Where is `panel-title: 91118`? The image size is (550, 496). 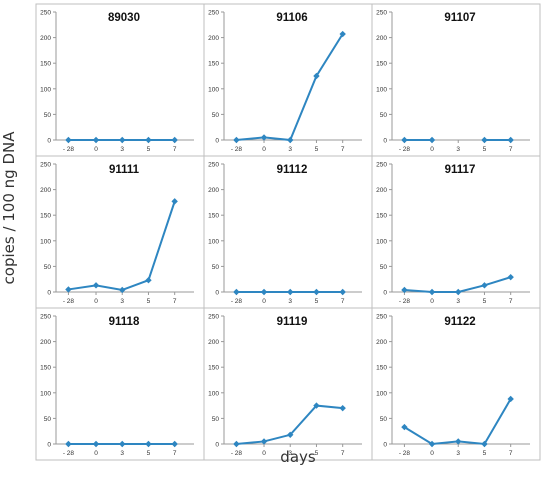
panel-title: 91118 is located at coordinates (124, 322).